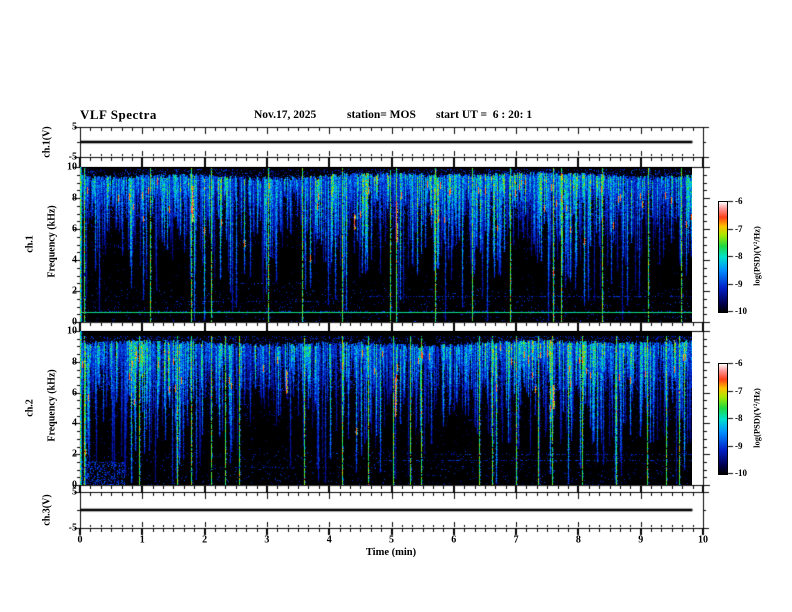 This screenshot has height=612, width=792. I want to click on ch1-axis-label-line1: ch.1, so click(30, 244).